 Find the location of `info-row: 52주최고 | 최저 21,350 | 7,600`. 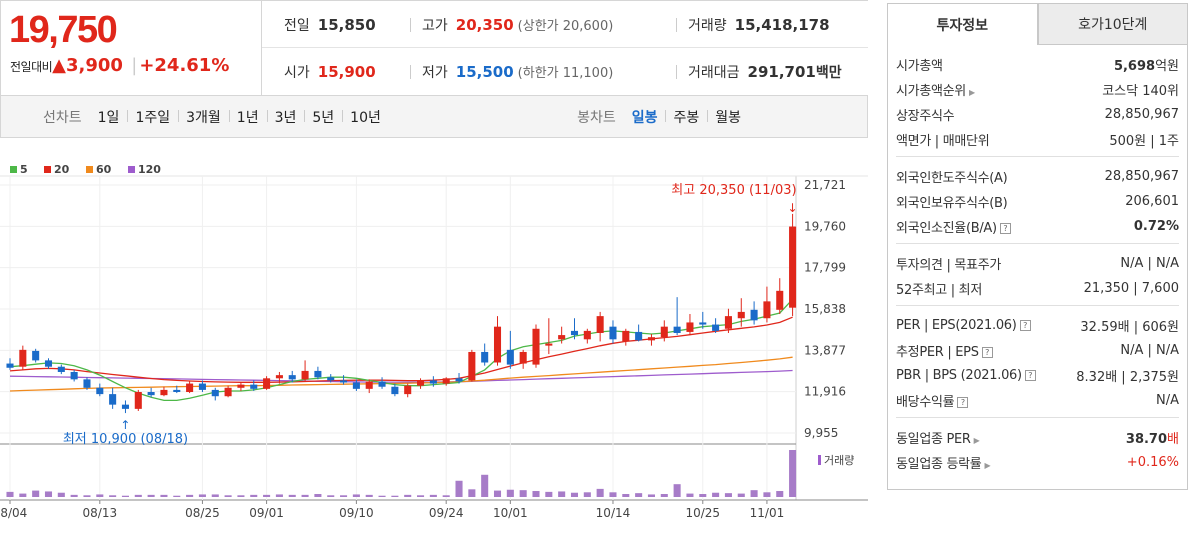

info-row: 52주최고 | 최저 21,350 | 7,600 is located at coordinates (1037, 288).